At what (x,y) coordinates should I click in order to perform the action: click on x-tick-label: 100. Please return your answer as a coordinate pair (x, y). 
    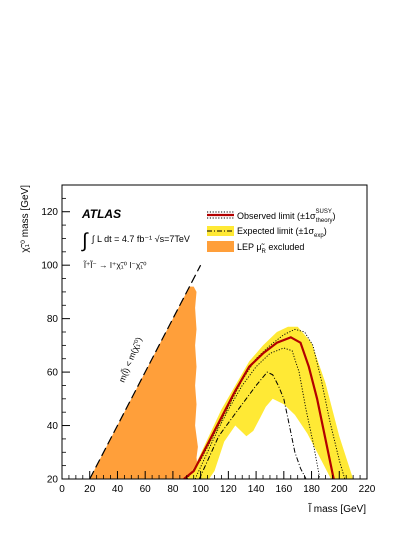
    Looking at the image, I should click on (200, 489).